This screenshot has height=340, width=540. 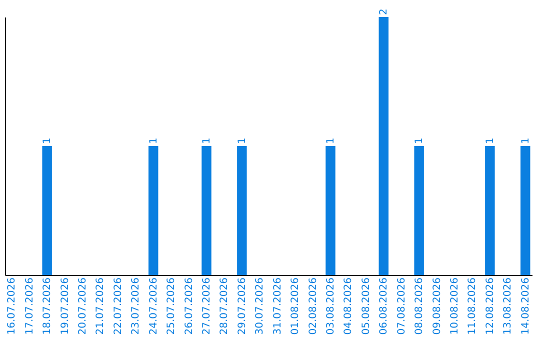 I want to click on data-label: 2, so click(x=384, y=11).